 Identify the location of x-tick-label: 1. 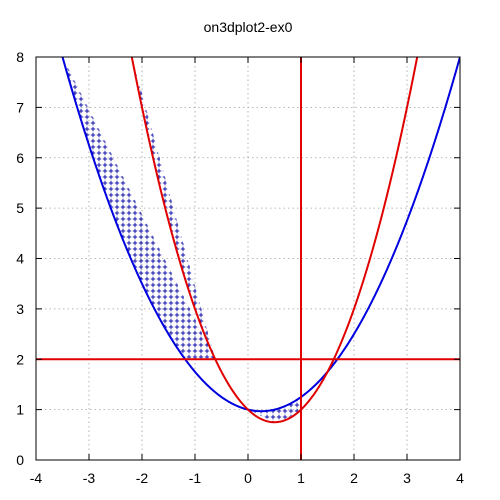
(301, 478).